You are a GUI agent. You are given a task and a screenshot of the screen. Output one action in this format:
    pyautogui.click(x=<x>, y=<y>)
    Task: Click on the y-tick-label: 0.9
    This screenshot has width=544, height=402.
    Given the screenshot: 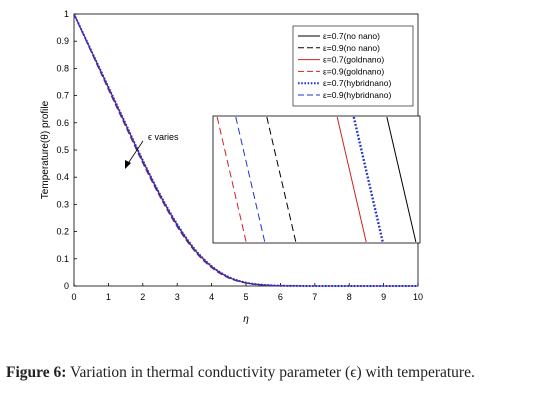 What is the action you would take?
    pyautogui.click(x=62, y=41)
    